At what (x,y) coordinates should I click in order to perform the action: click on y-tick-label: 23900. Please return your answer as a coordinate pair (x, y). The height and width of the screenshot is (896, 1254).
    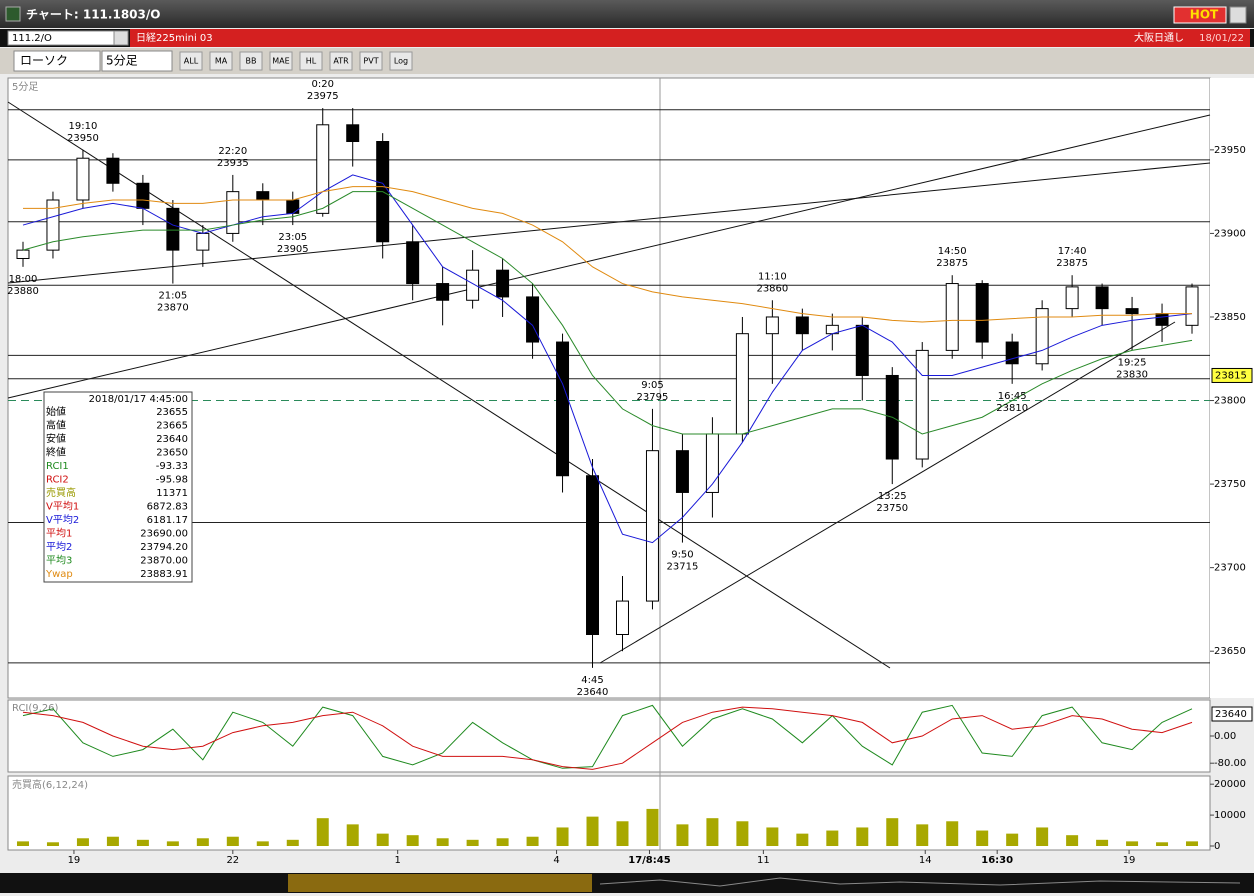
    Looking at the image, I should click on (1230, 233).